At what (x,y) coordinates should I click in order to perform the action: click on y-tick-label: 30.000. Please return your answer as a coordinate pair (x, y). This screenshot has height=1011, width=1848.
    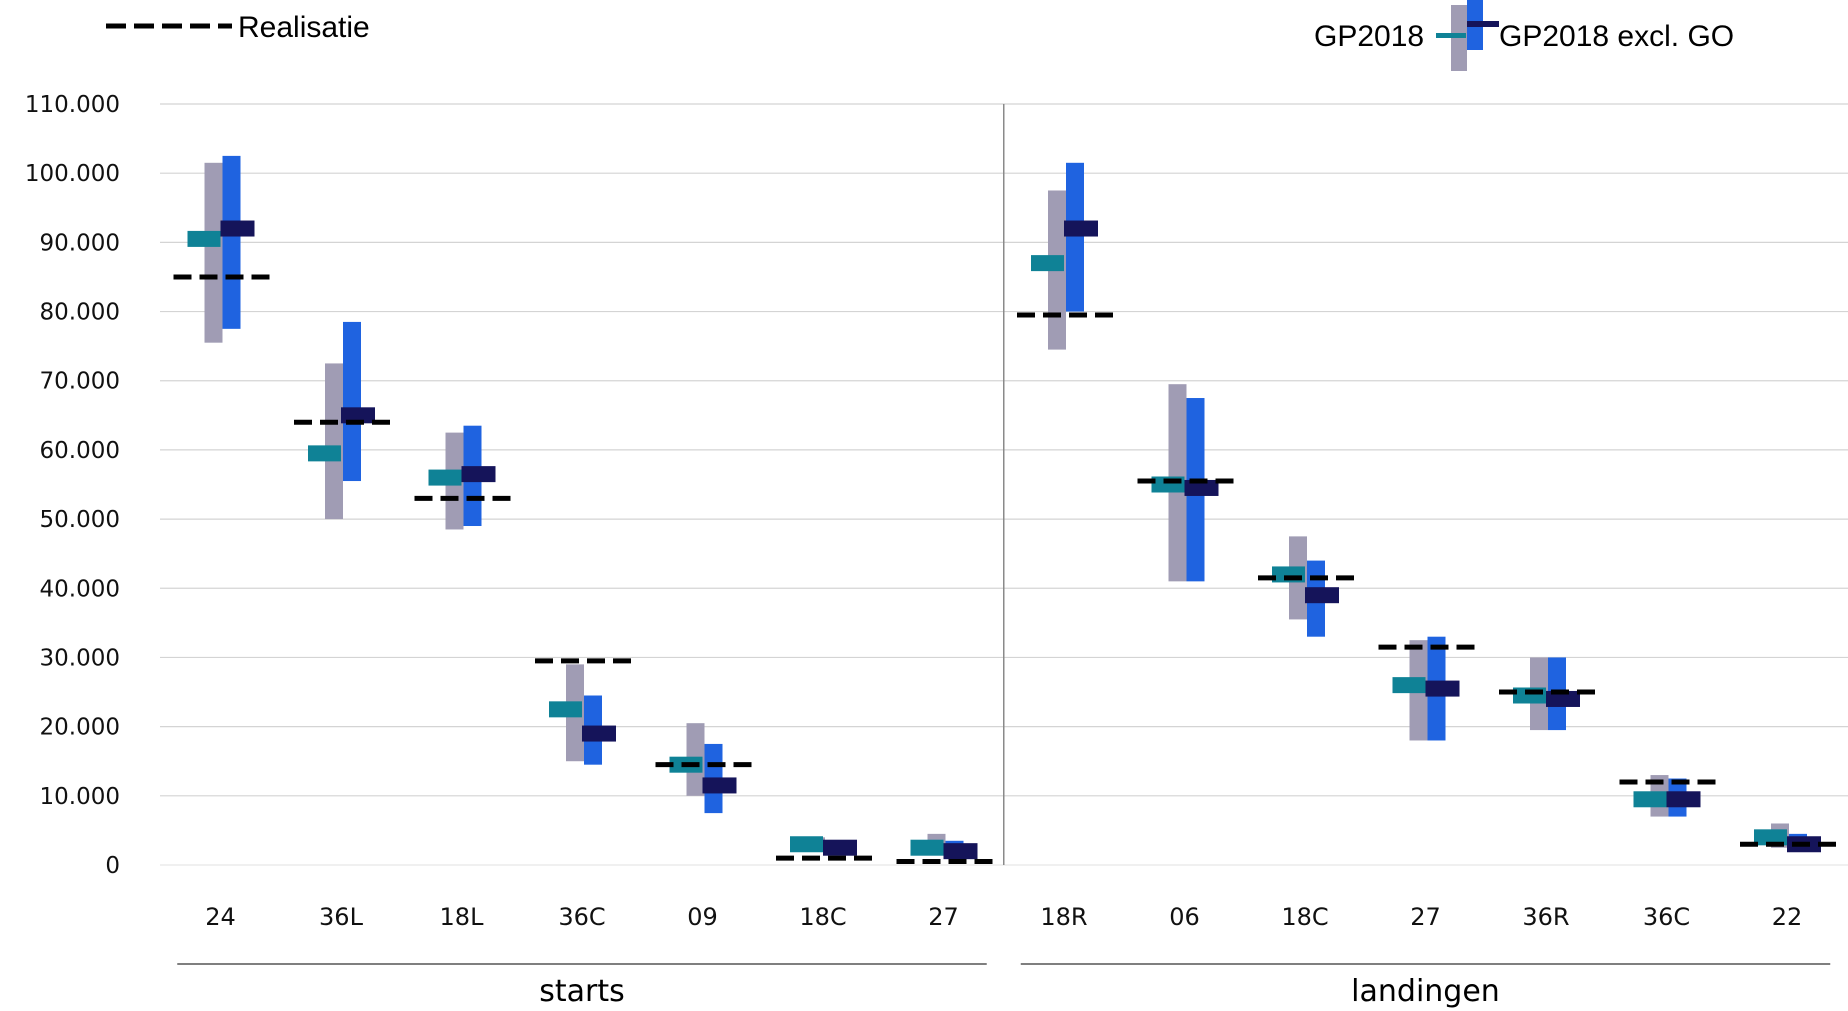
    Looking at the image, I should click on (80, 658).